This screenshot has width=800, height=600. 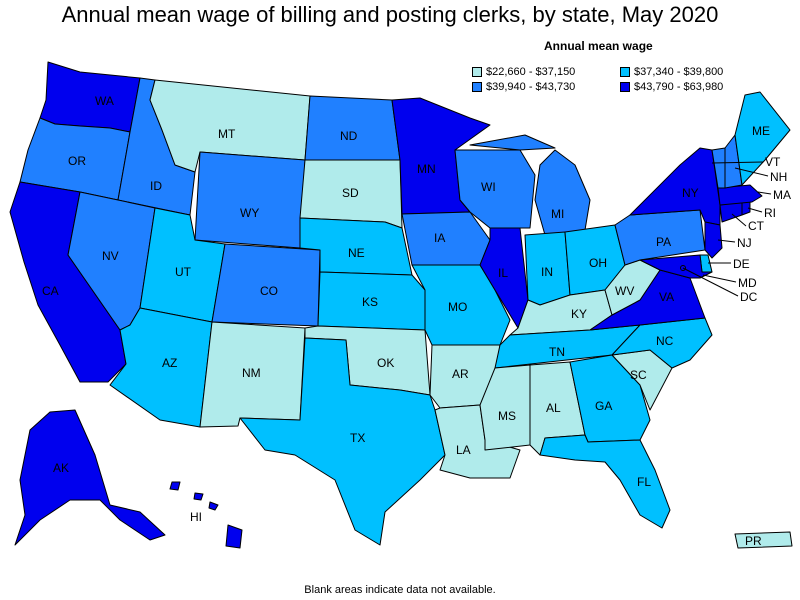 I want to click on state-label-MA: MA, so click(x=782, y=195).